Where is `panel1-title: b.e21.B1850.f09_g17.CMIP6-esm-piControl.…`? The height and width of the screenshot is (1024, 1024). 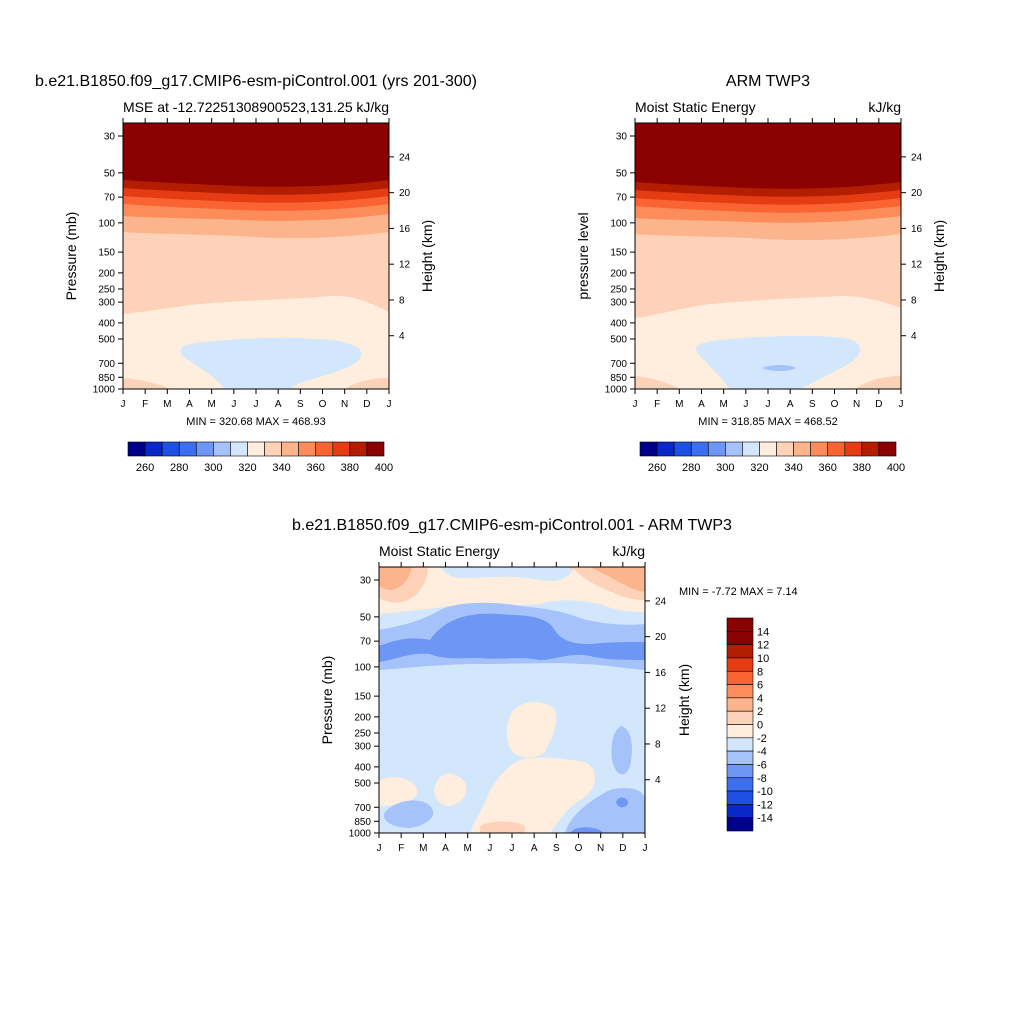
panel1-title: b.e21.B1850.f09_g17.CMIP6-esm-piControl.… is located at coordinates (256, 81).